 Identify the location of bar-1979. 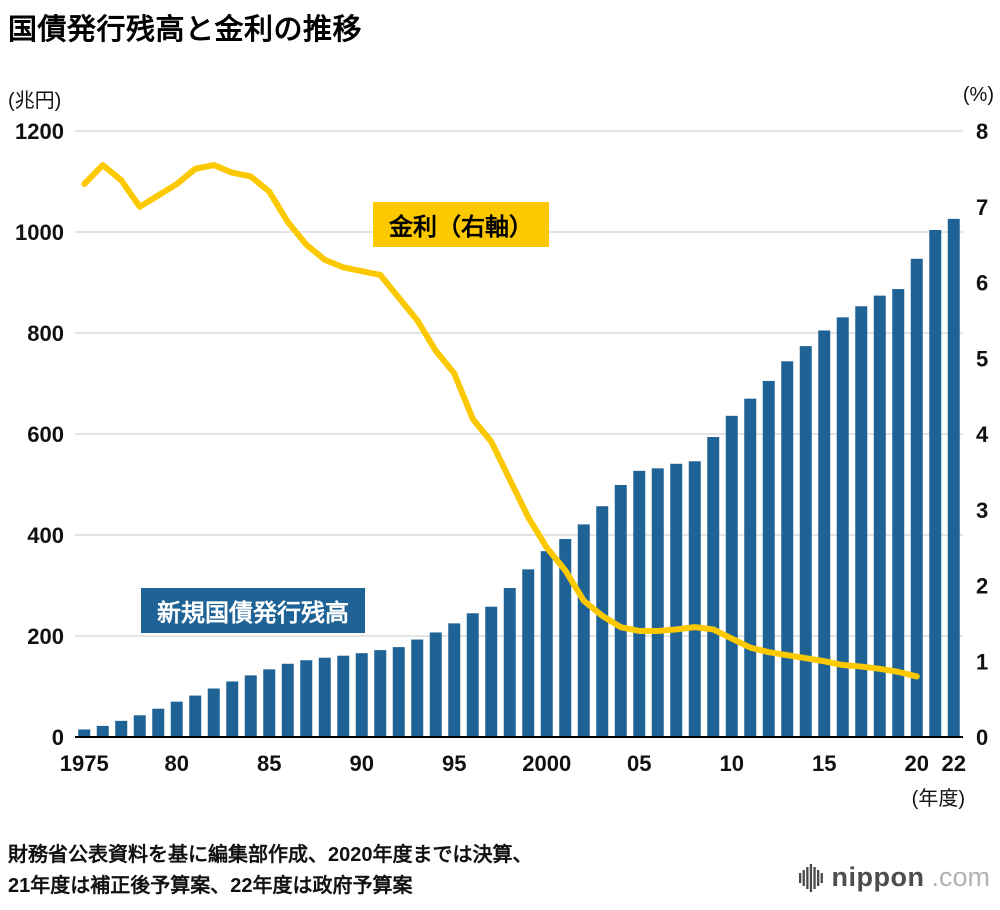
(158, 722).